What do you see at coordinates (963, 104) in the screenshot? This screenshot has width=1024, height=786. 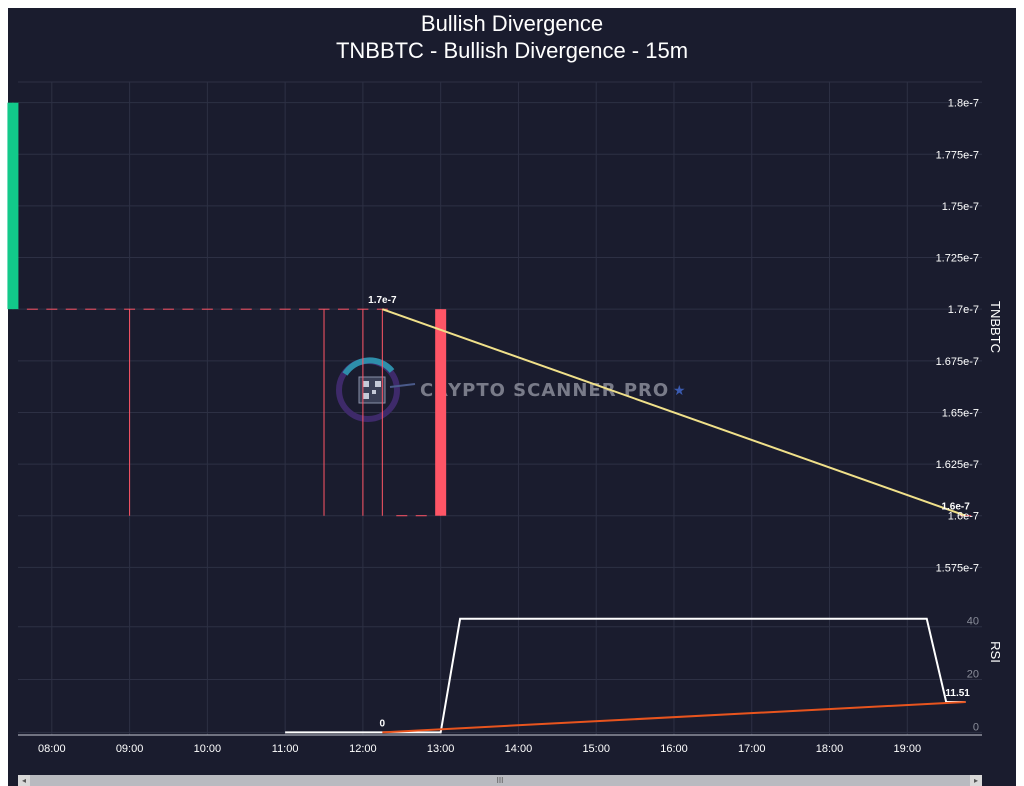 I see `price-tick-label: 1.8e-7` at bounding box center [963, 104].